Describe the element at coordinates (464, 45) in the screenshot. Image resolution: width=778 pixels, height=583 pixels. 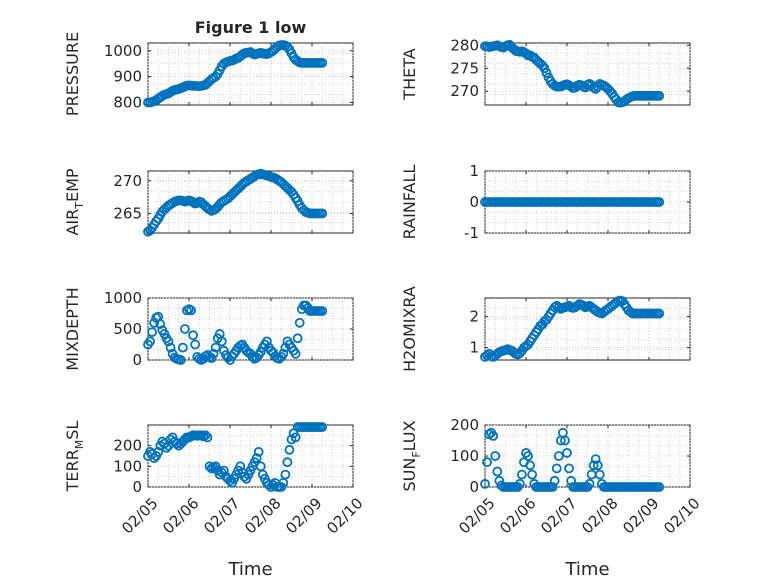
I see `y-tick-label: 280` at that location.